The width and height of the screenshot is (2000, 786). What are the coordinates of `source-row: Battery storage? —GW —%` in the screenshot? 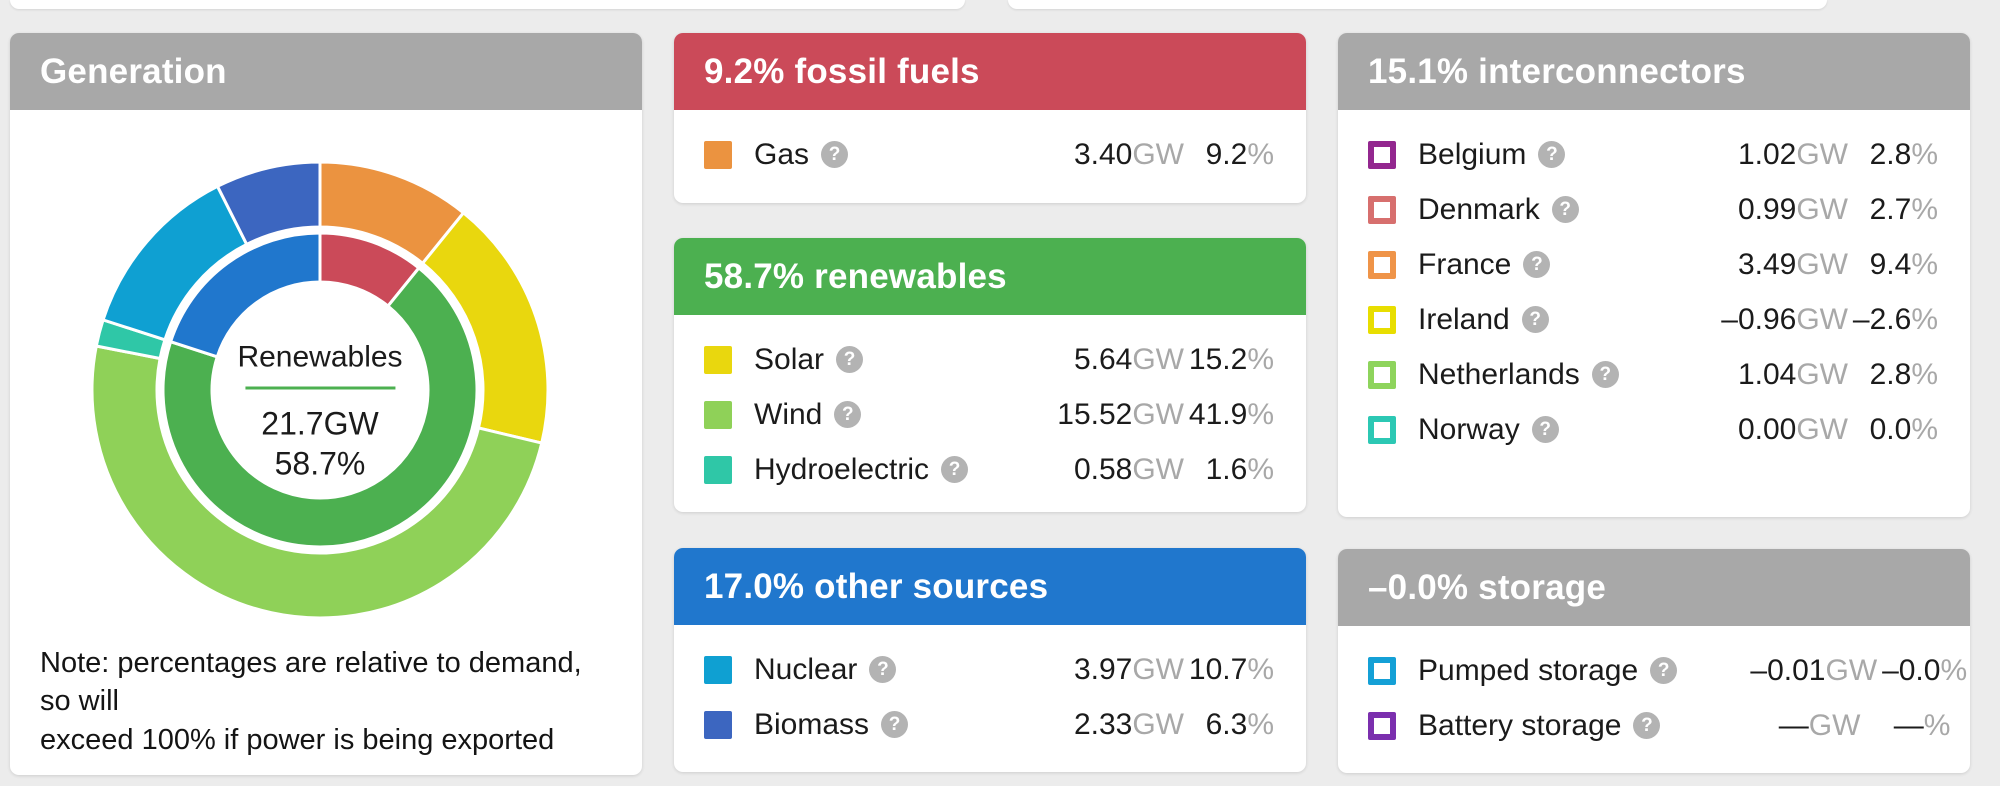 It's located at (1654, 725).